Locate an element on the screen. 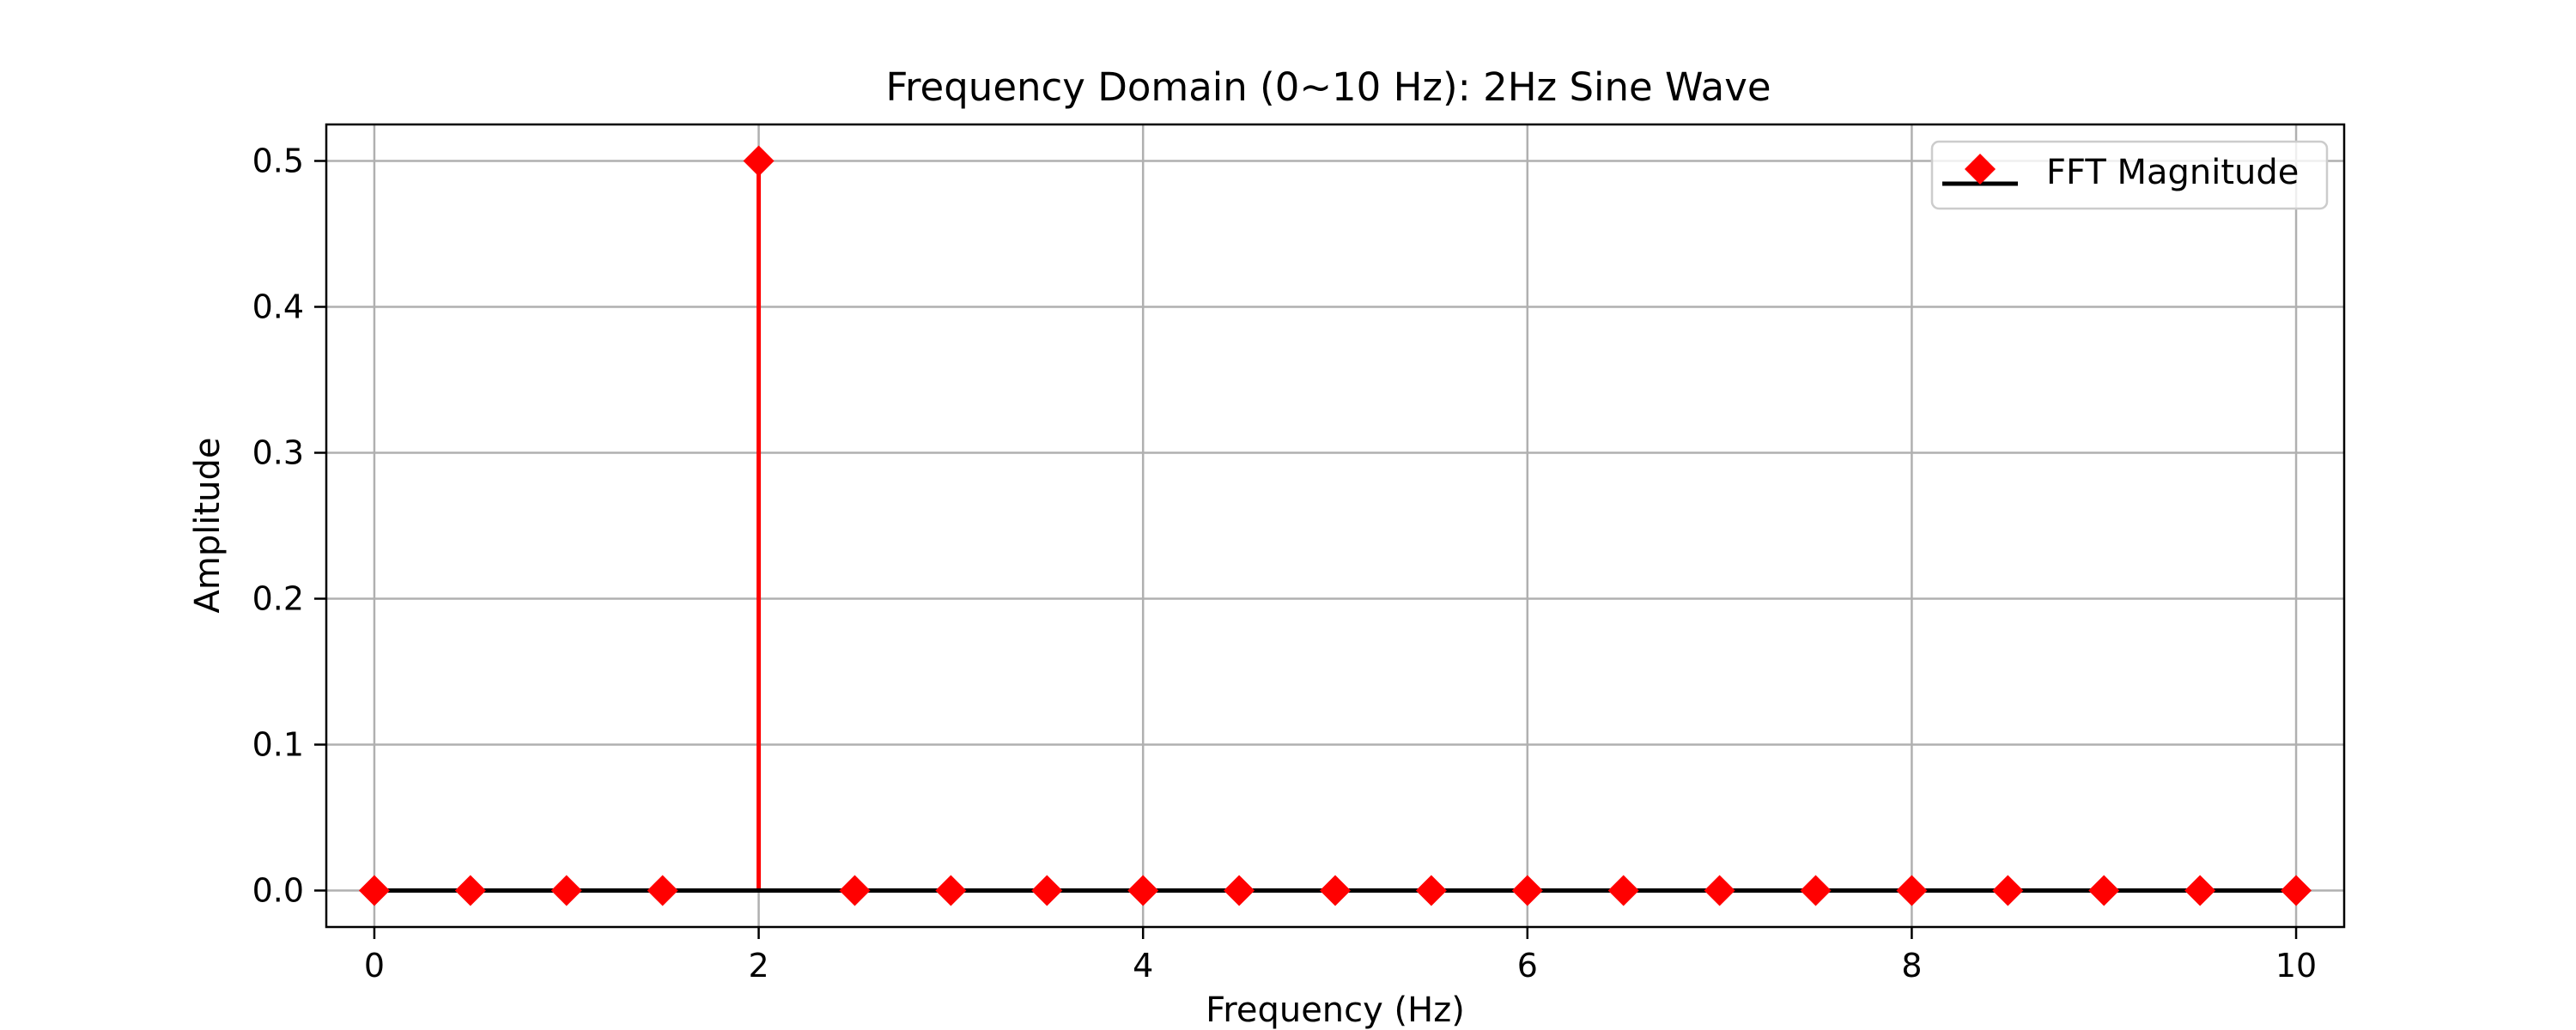 Image resolution: width=2576 pixels, height=1030 pixels. y-tick-label: 0.3 is located at coordinates (278, 453).